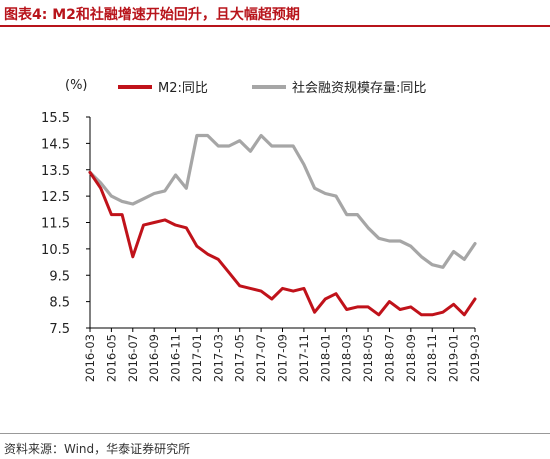 The height and width of the screenshot is (459, 550). I want to click on x-tick-label: 2018-01, so click(325, 358).